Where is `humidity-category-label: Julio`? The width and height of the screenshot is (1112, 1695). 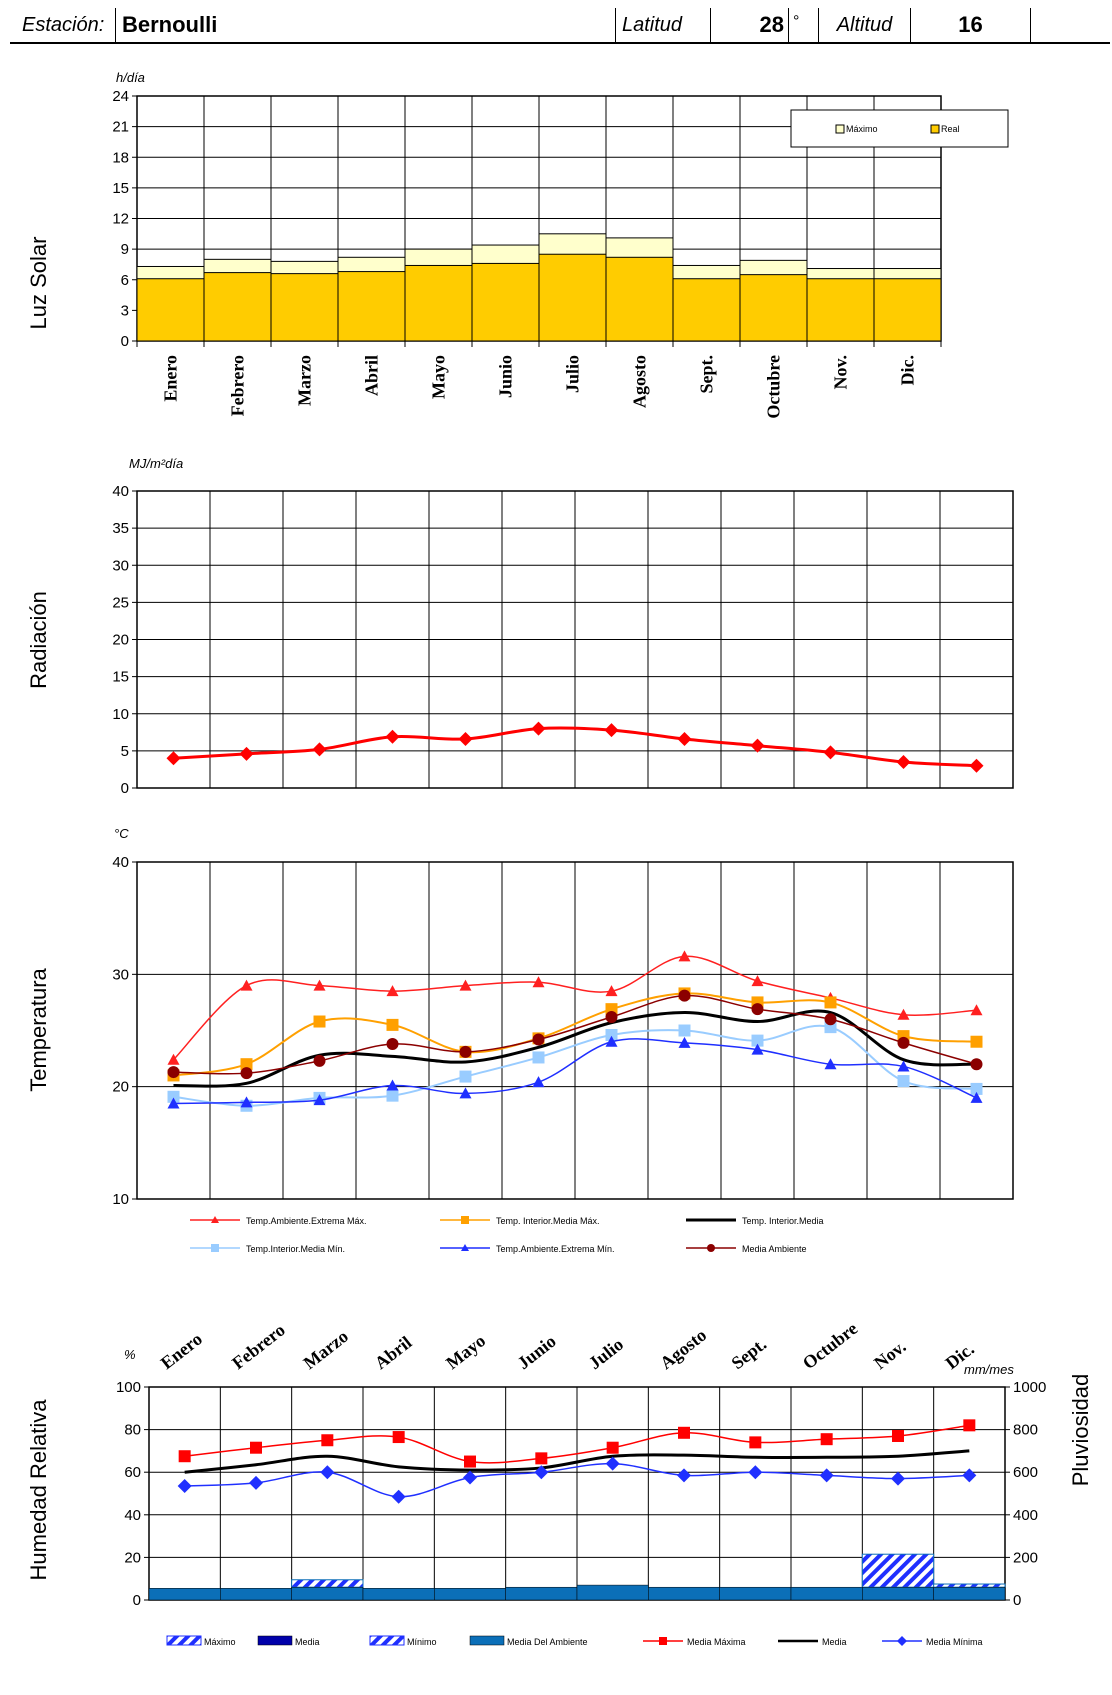 humidity-category-label: Julio is located at coordinates (606, 1353).